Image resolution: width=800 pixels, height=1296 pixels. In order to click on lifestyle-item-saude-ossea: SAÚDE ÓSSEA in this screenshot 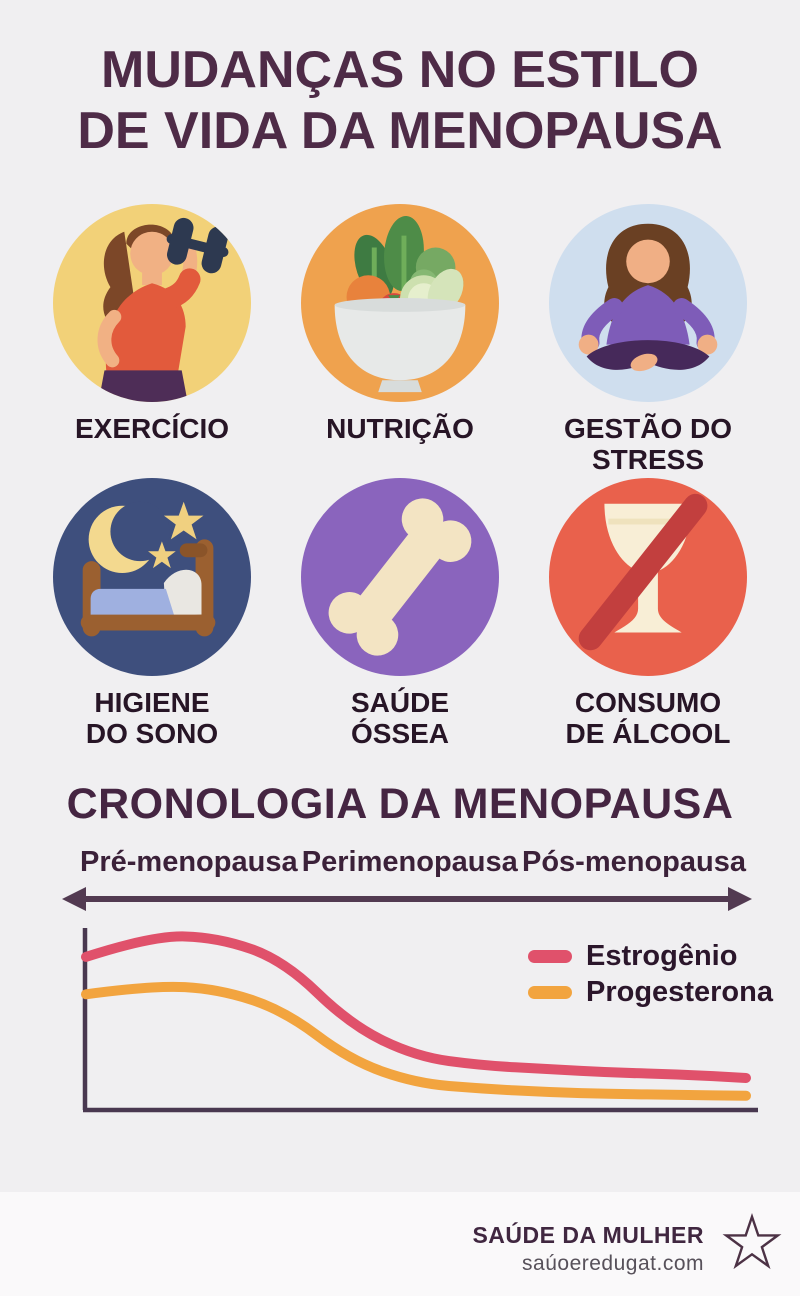, I will do `click(400, 614)`.